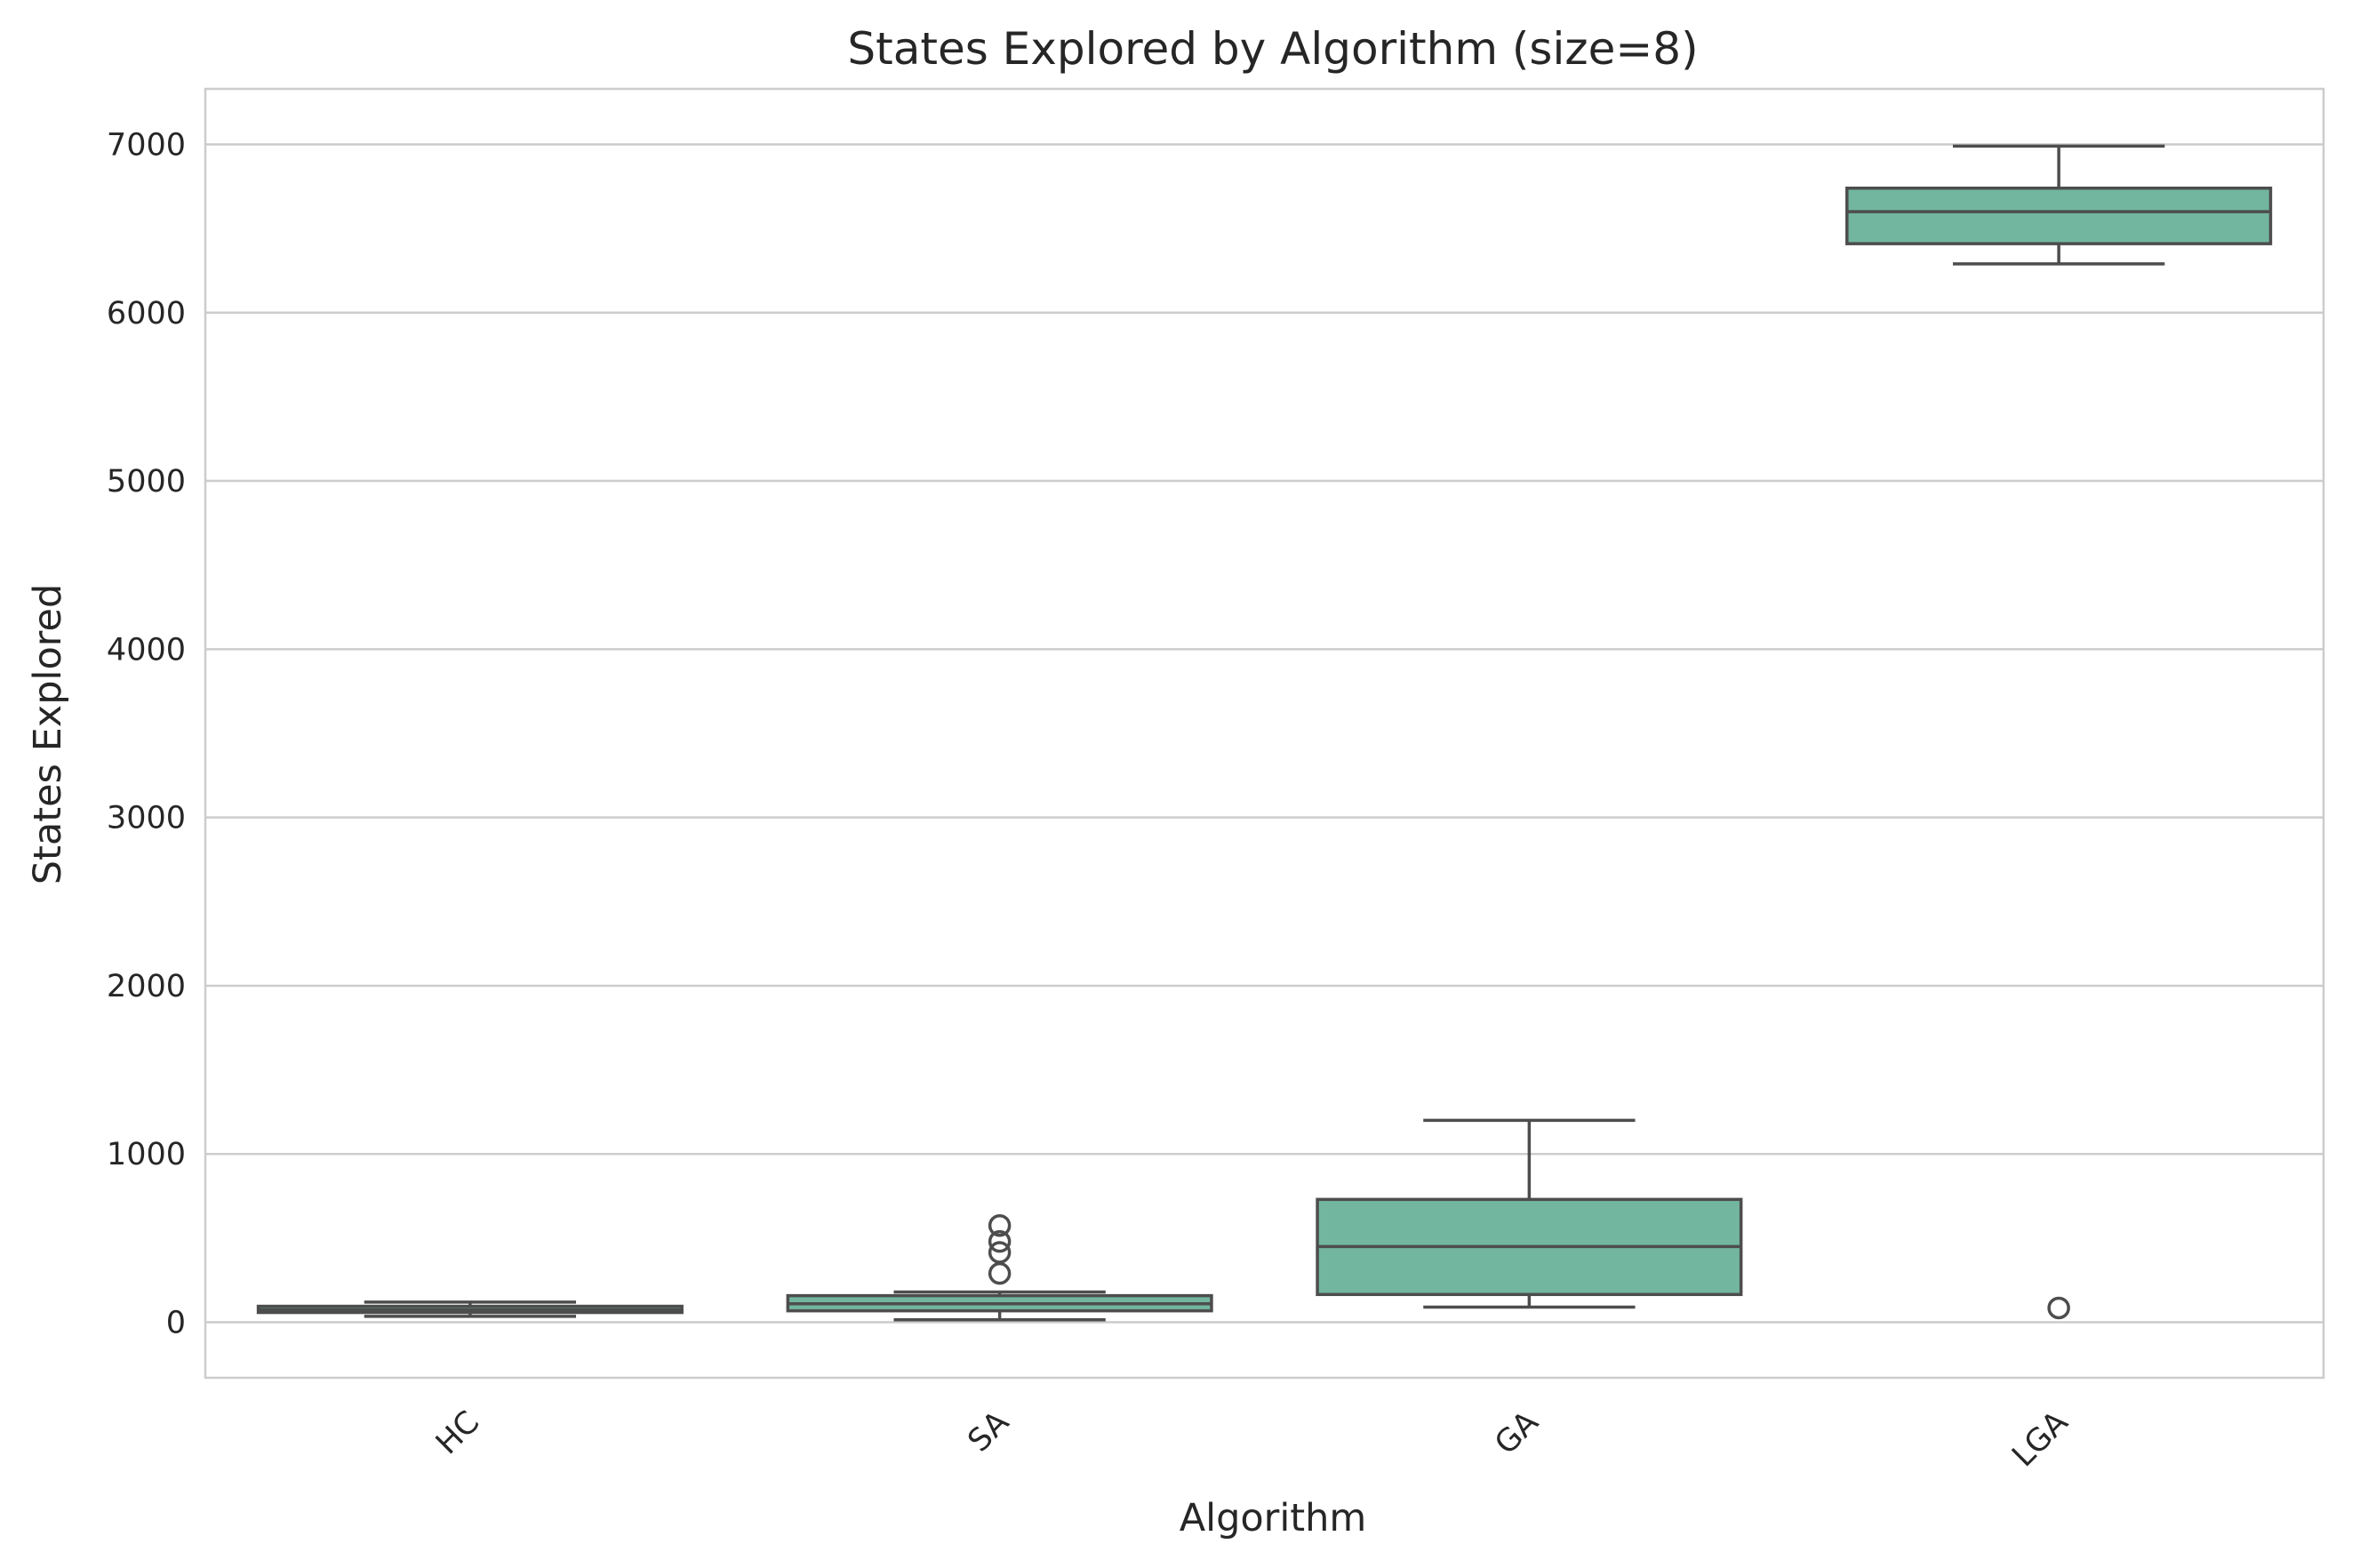  What do you see at coordinates (146, 1154) in the screenshot?
I see `y-tick-label: 1000` at bounding box center [146, 1154].